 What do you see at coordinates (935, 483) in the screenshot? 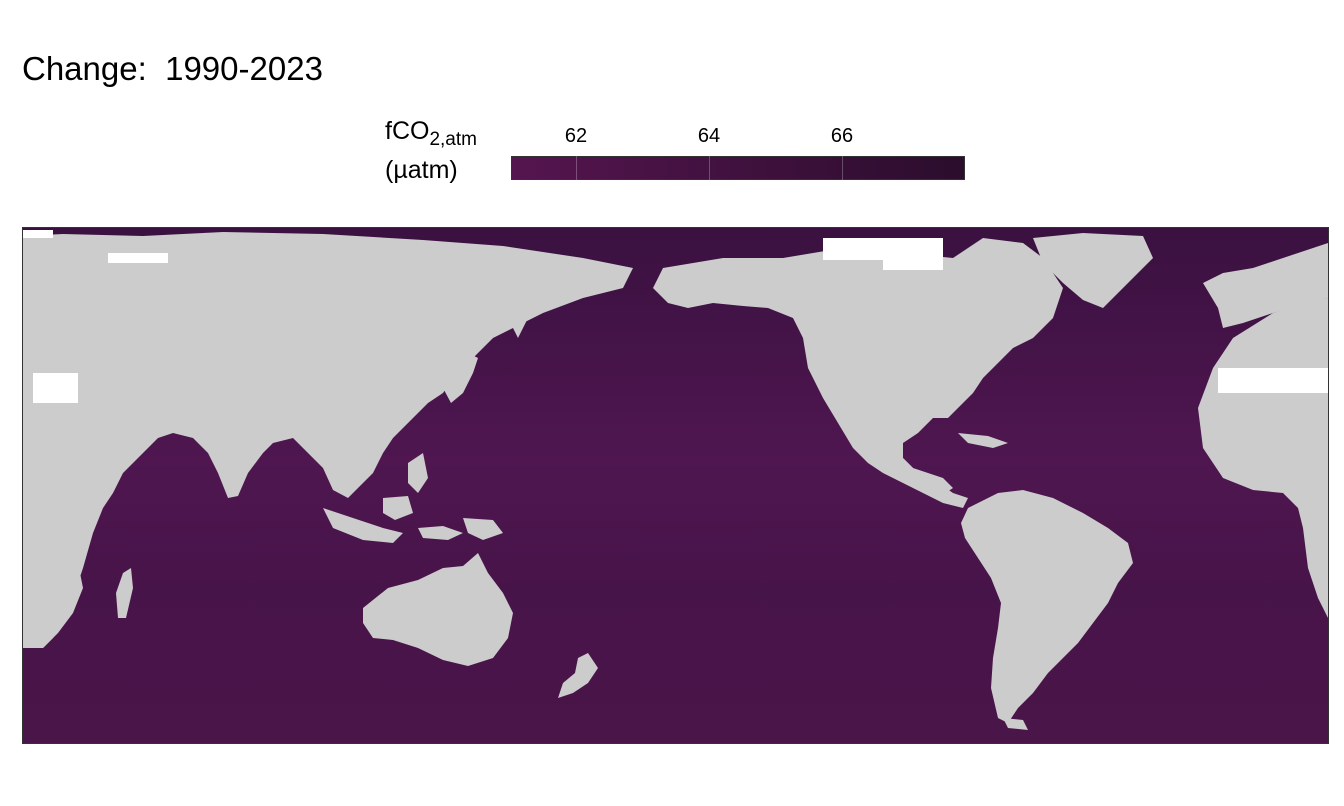
I see `landmass-central-america` at bounding box center [935, 483].